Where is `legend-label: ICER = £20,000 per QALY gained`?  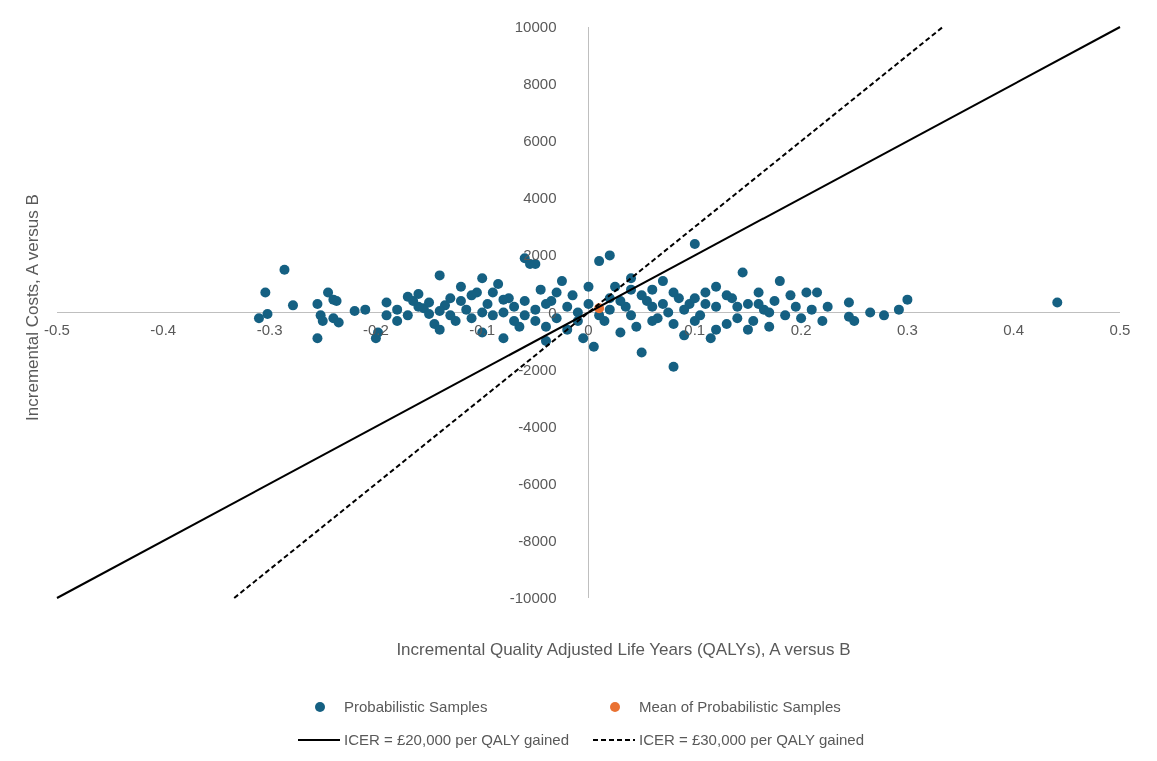 legend-label: ICER = £20,000 per QALY gained is located at coordinates (457, 739).